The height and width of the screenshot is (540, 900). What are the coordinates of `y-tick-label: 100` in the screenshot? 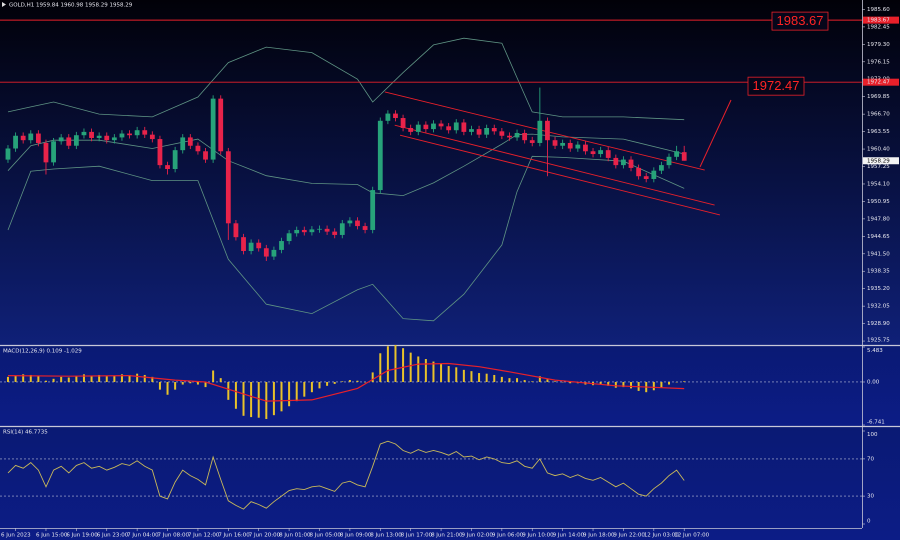 It's located at (872, 435).